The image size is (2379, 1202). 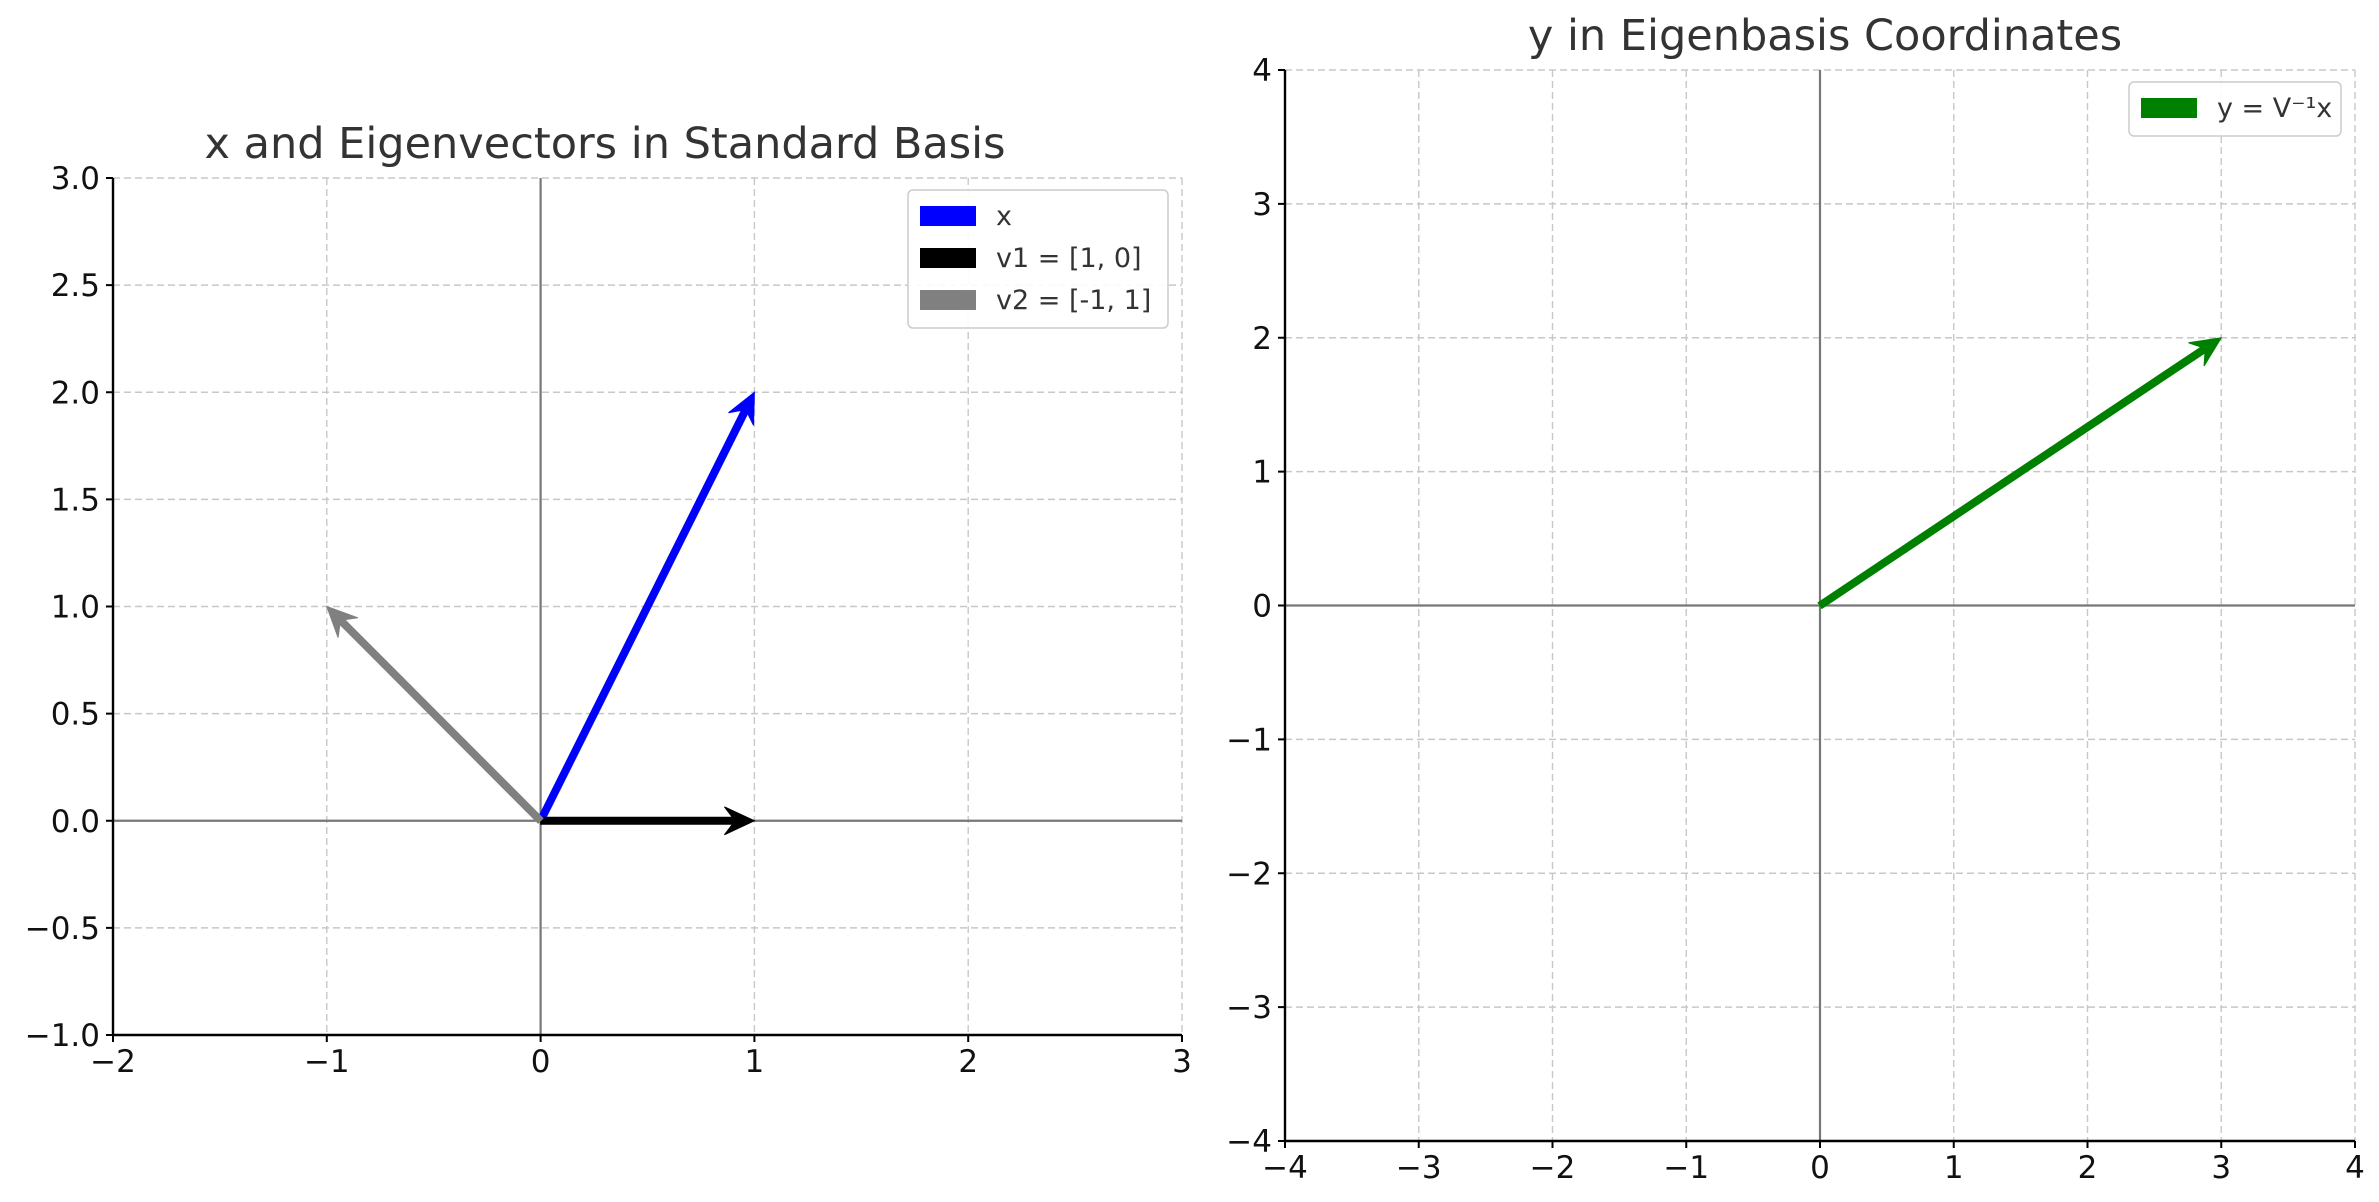 I want to click on x-tick-label: −3, so click(x=1419, y=1168).